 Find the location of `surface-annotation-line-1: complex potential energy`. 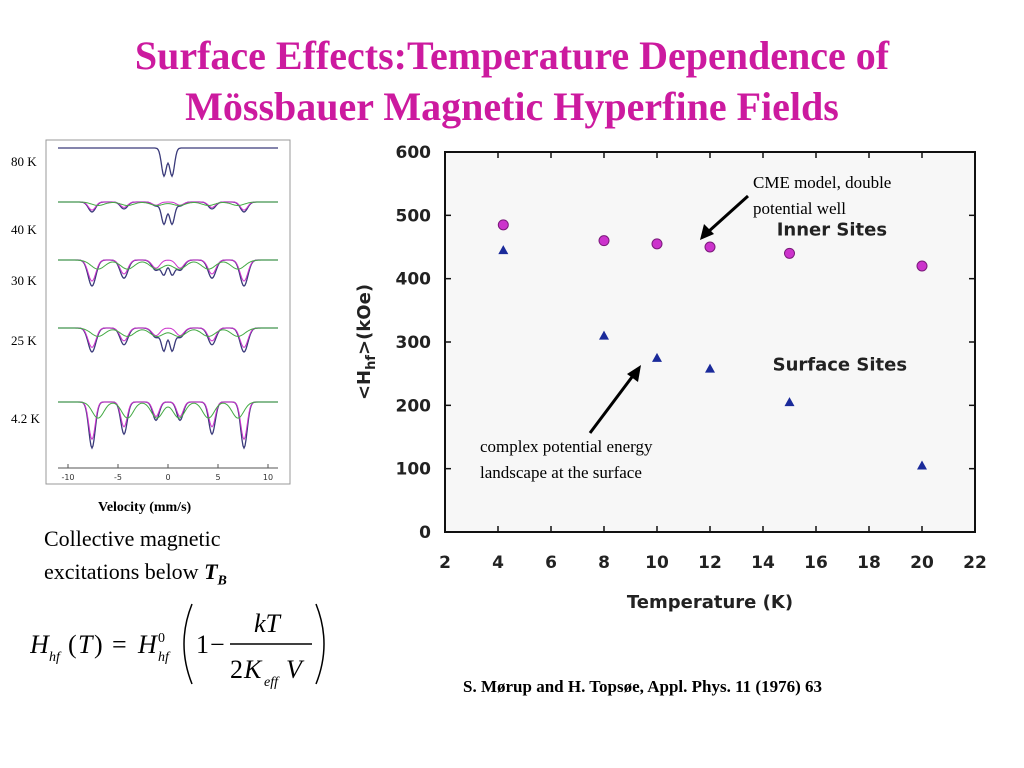

surface-annotation-line-1: complex potential energy is located at coordinates (566, 446).